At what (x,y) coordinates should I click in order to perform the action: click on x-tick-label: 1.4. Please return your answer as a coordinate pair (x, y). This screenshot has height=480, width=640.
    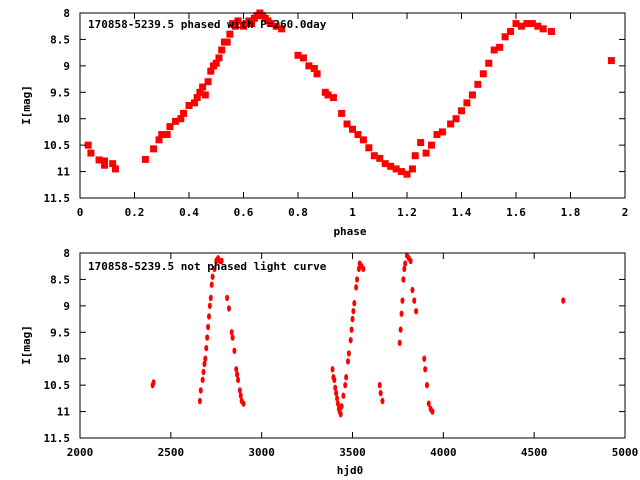
    Looking at the image, I should click on (462, 212).